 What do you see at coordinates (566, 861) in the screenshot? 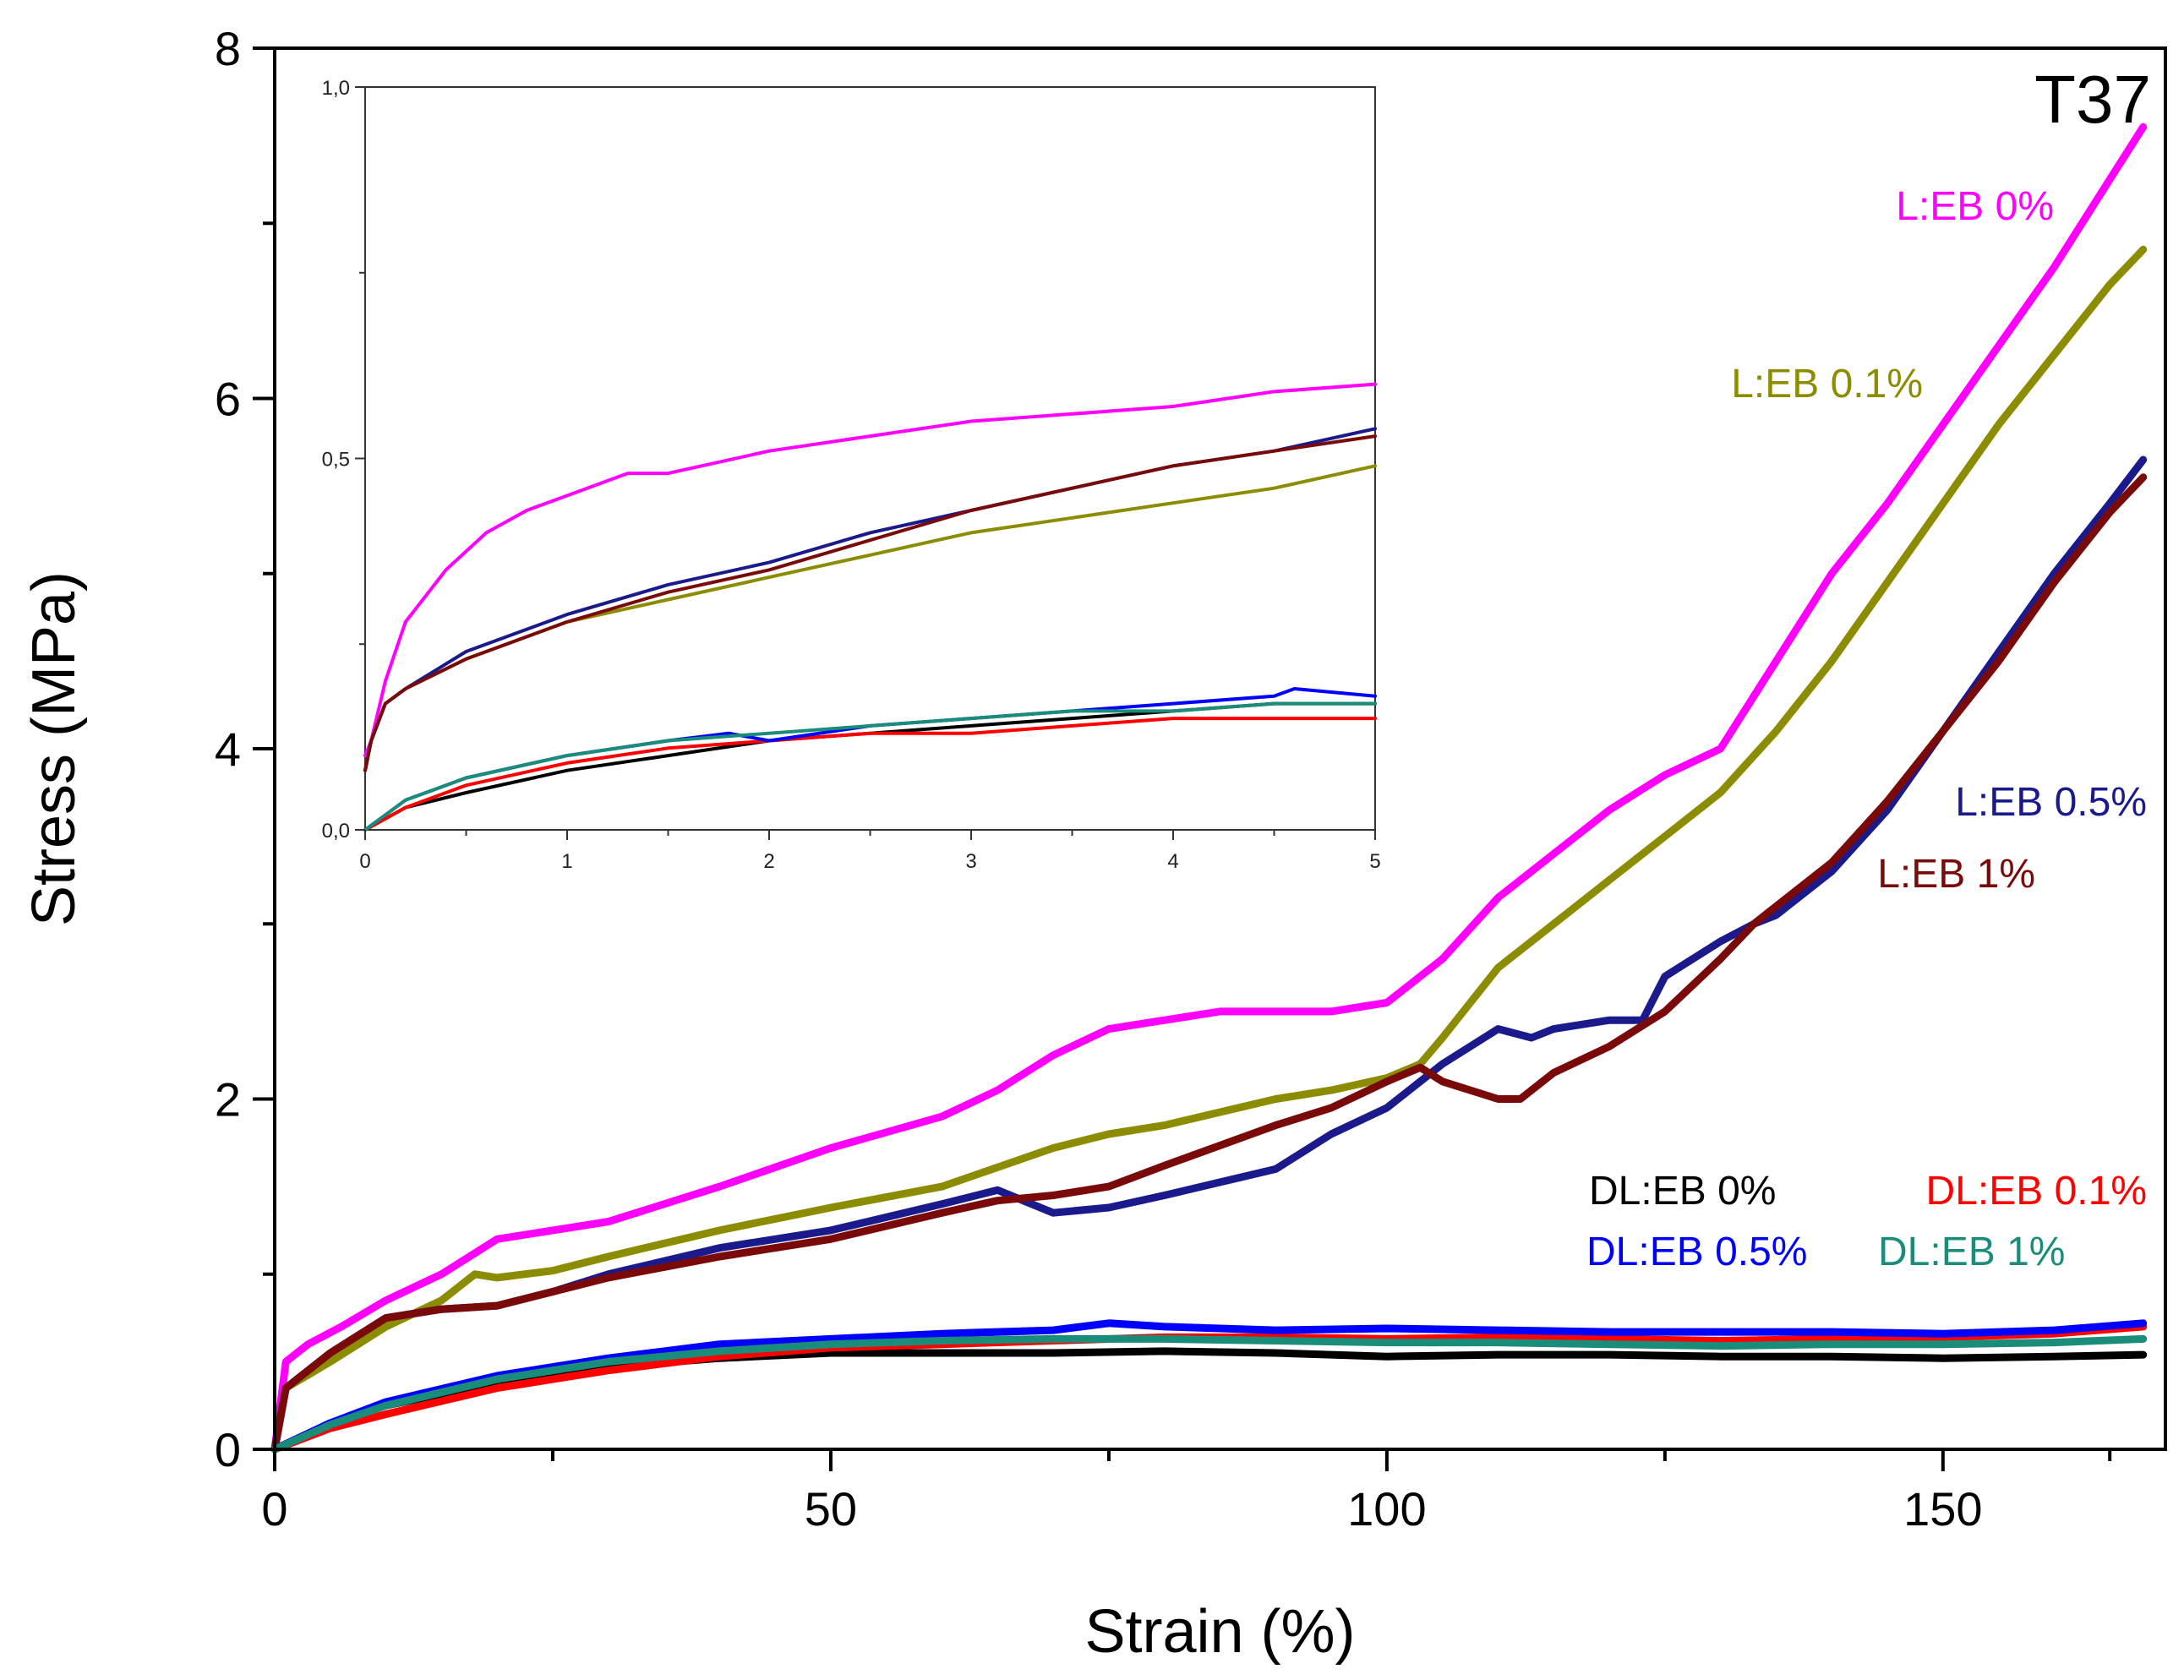
I see `inset-x-tick-label: 1` at bounding box center [566, 861].